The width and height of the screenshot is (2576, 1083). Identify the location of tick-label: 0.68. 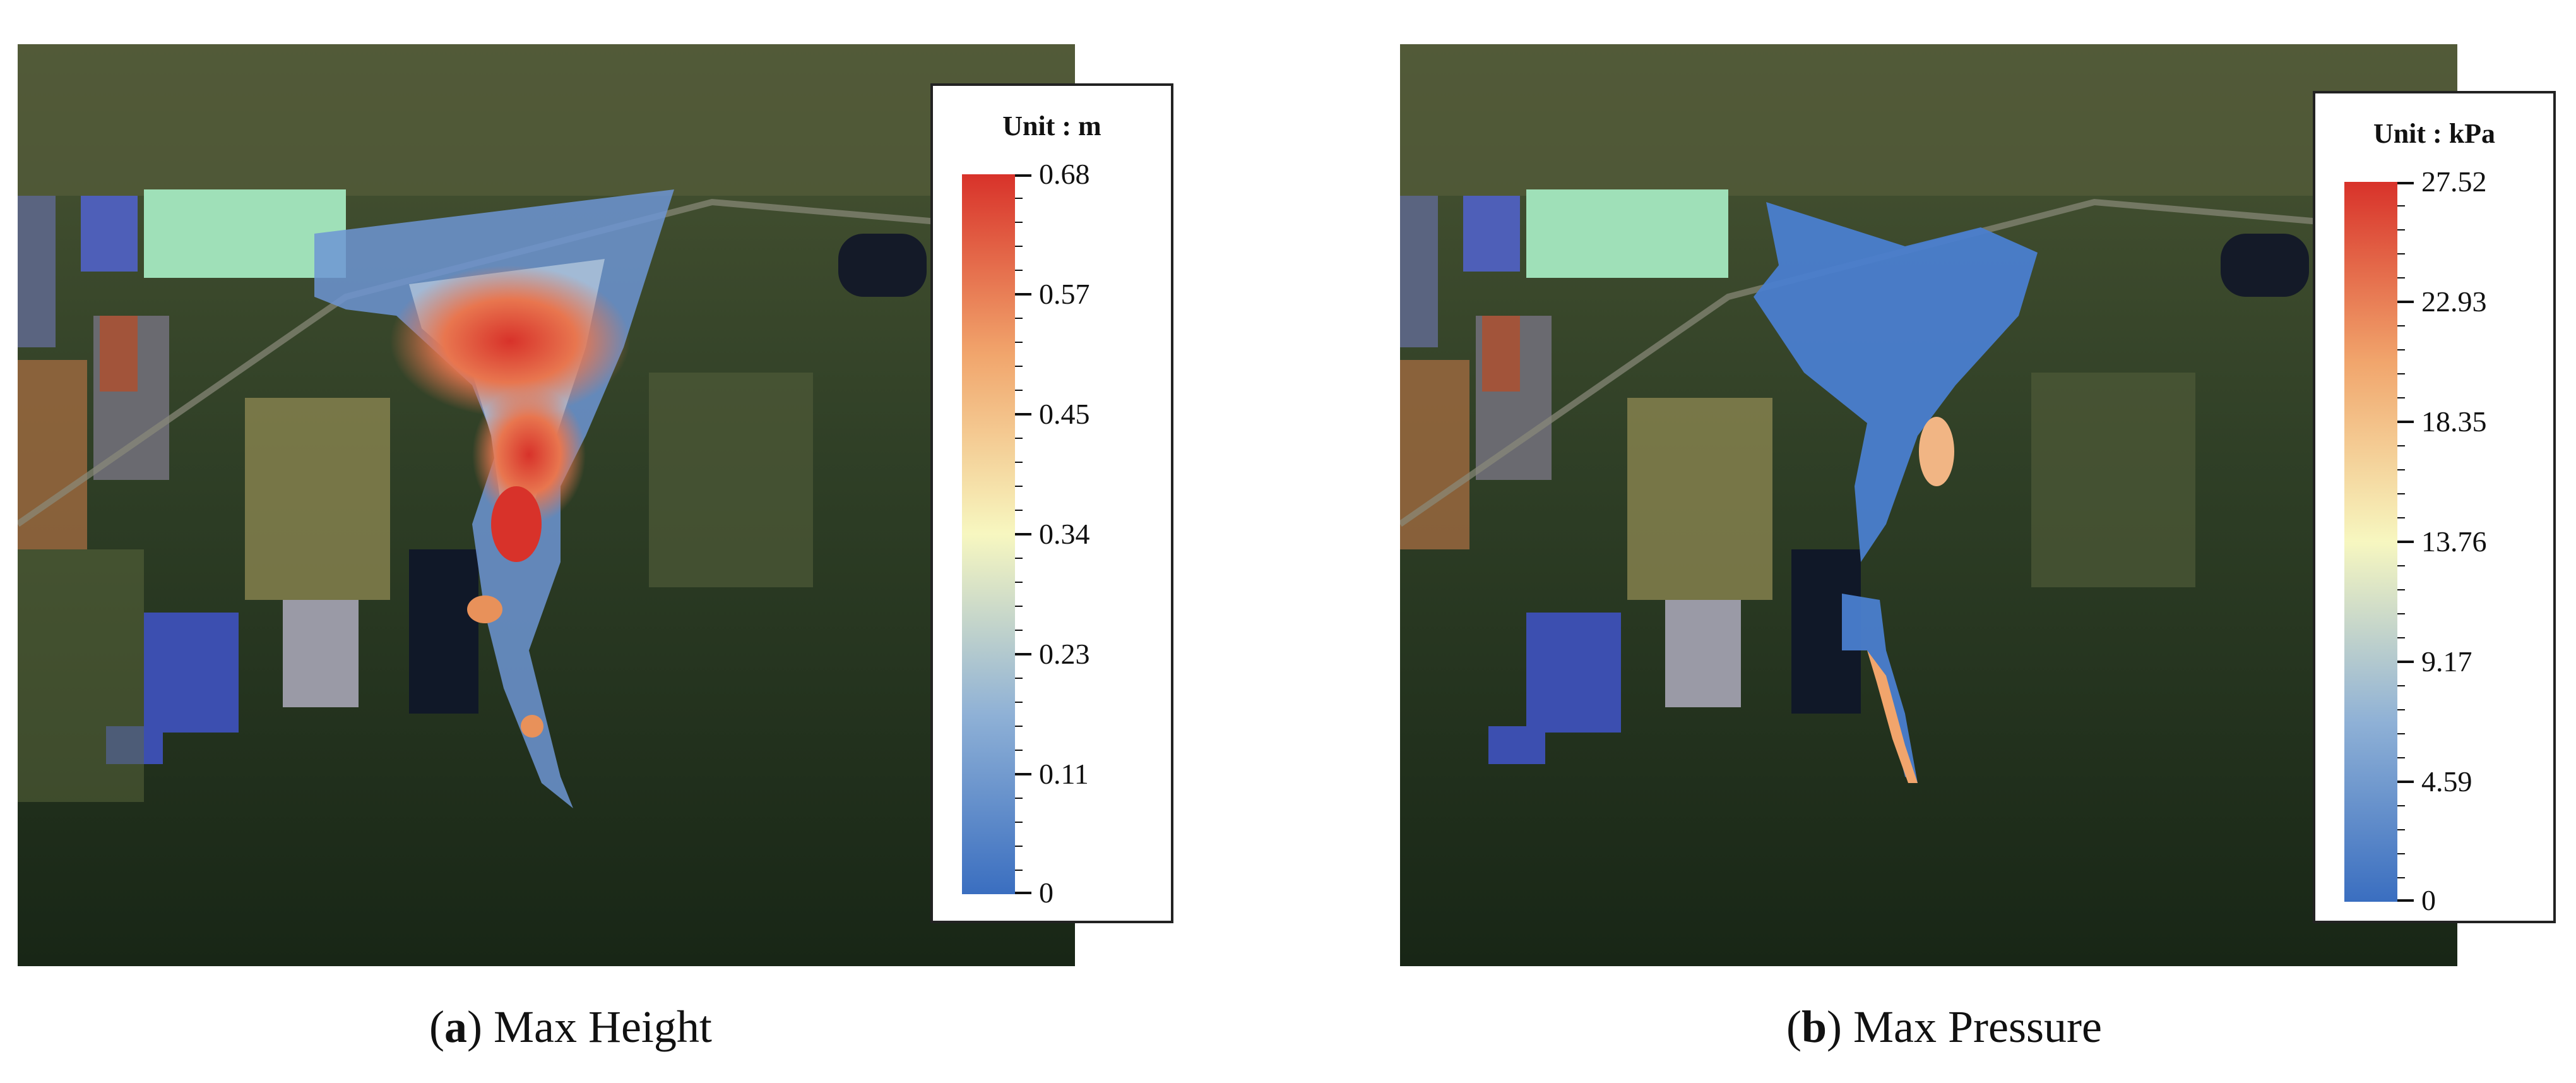
(1064, 174).